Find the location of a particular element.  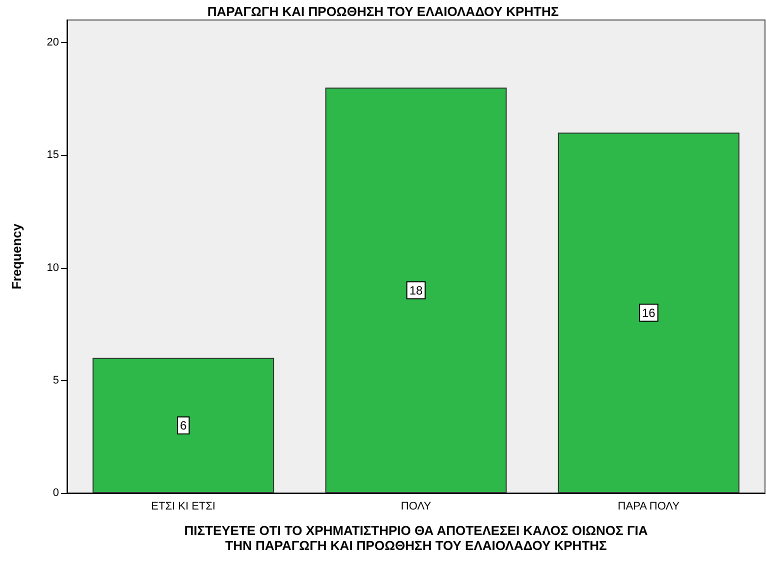

y-tick-label: 5 is located at coordinates (55, 380).